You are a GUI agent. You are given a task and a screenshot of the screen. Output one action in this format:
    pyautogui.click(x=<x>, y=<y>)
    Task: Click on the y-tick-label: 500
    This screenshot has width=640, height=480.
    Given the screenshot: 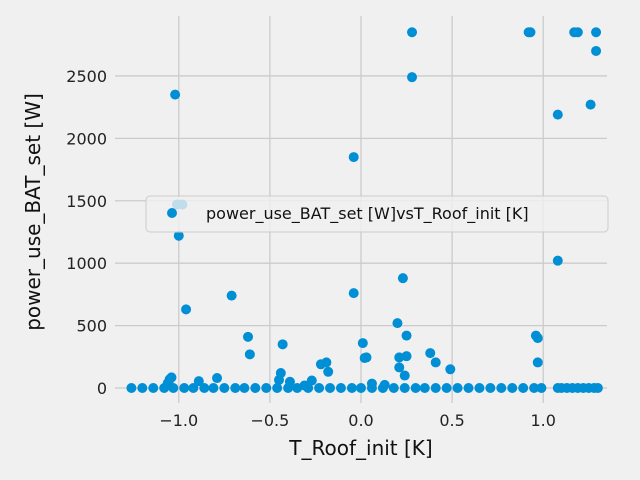 What is the action you would take?
    pyautogui.click(x=91, y=326)
    